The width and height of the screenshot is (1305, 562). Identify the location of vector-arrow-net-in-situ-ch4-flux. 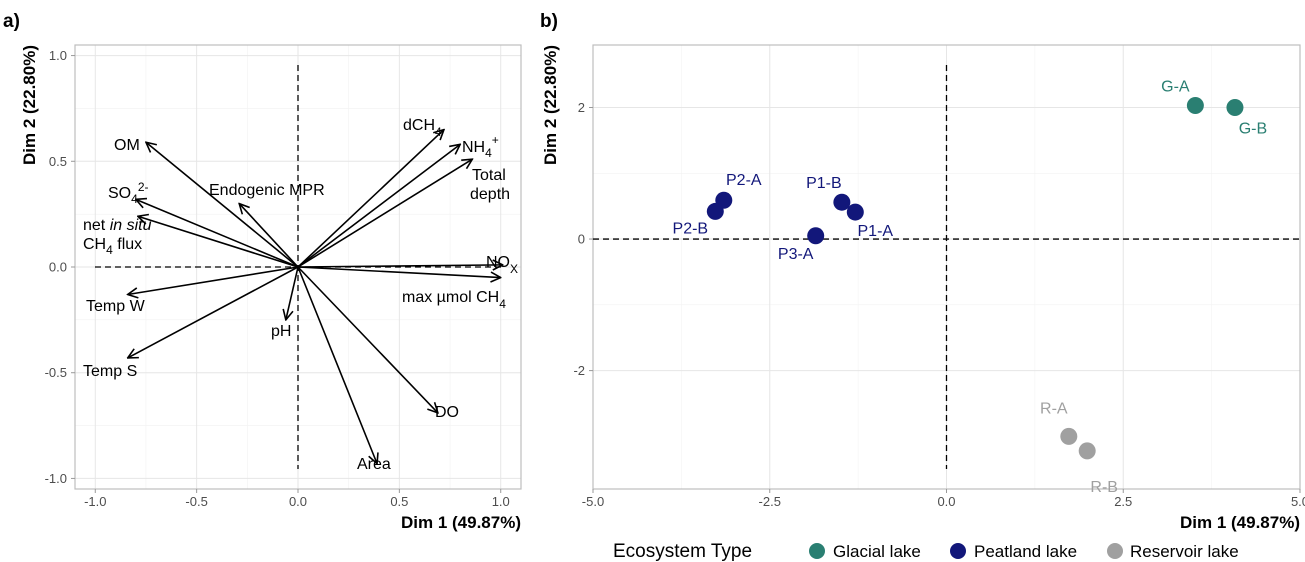
(218, 242).